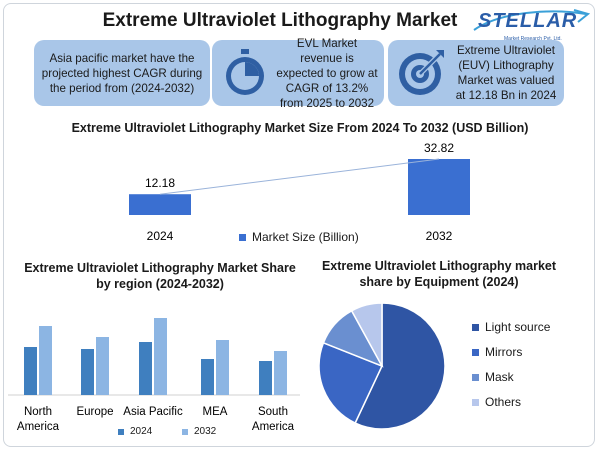 This screenshot has height=452, width=600. I want to click on logo-subtext: Market Research Pvt. Ltd., so click(533, 39).